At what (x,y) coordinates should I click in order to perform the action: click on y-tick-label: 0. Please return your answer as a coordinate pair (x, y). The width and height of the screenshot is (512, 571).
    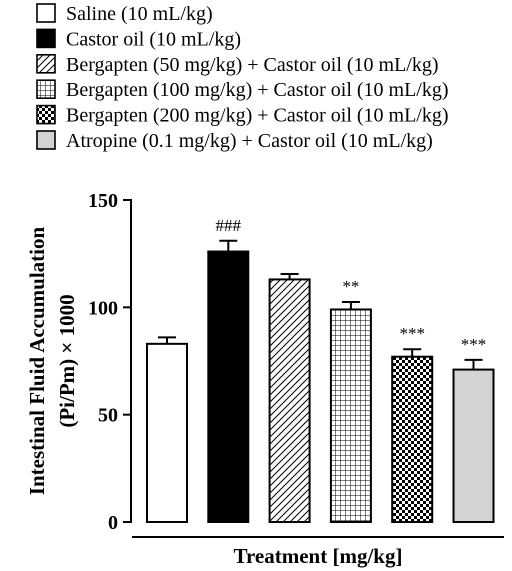
    Looking at the image, I should click on (113, 523).